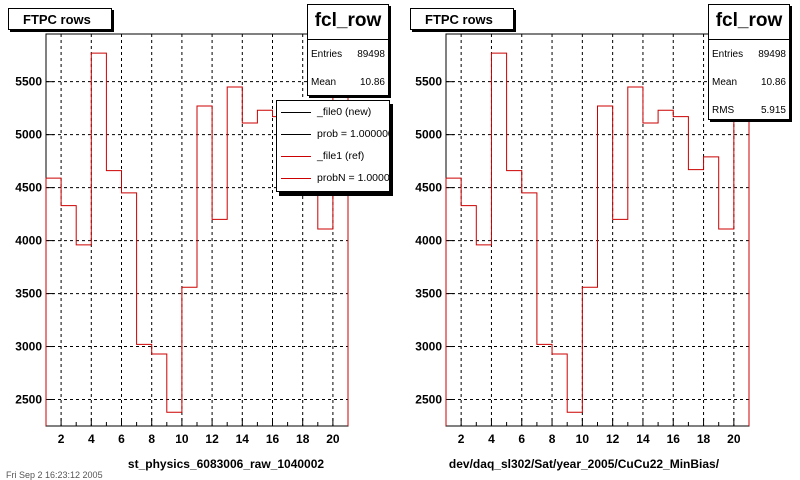 This screenshot has height=480, width=800. What do you see at coordinates (57, 19) in the screenshot?
I see `pad-title-left-text: FTPC rows` at bounding box center [57, 19].